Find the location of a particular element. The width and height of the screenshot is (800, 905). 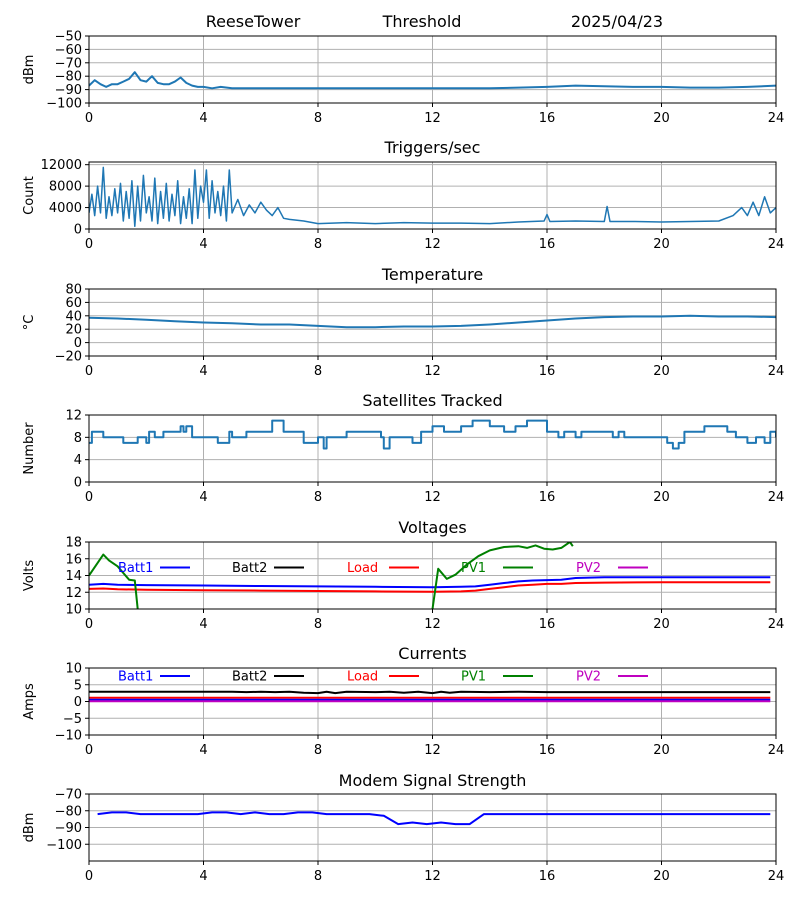

y-tick-label: 18 is located at coordinates (73, 543).